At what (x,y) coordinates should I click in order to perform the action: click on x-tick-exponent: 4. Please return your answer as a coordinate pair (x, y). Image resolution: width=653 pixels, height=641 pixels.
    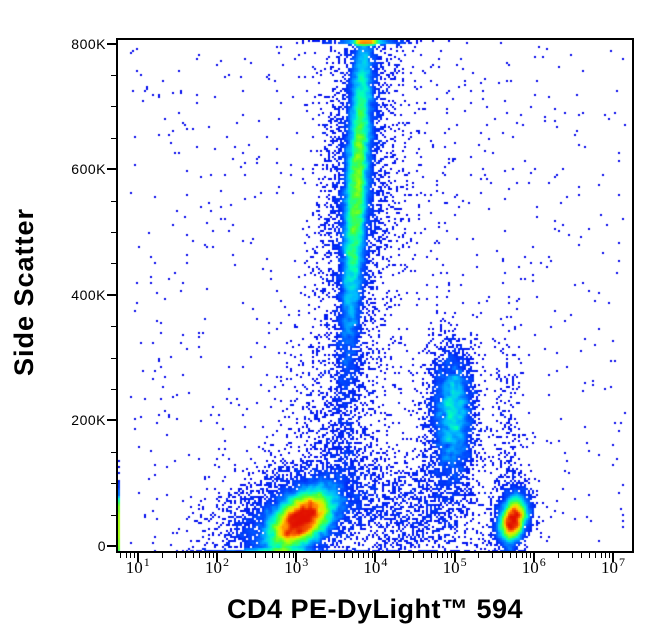
    Looking at the image, I should click on (384, 562).